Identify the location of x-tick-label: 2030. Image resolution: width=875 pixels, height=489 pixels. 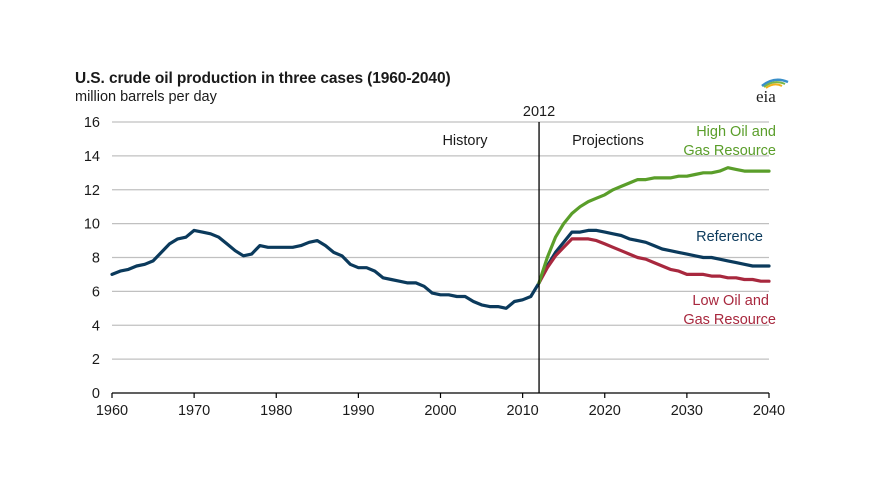
(687, 411).